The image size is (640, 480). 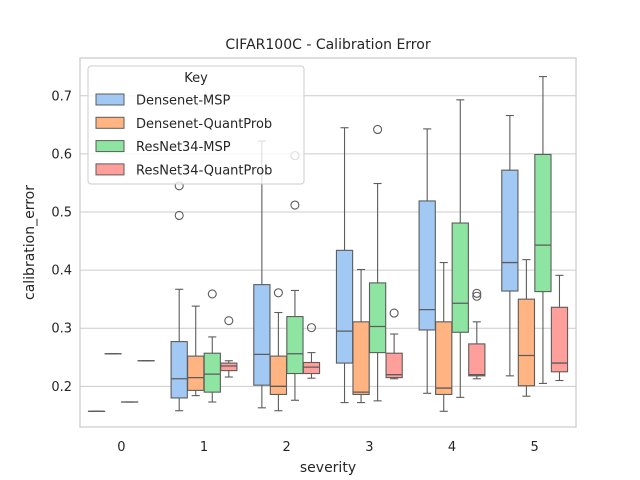 What do you see at coordinates (183, 147) in the screenshot?
I see `legend-label: ResNet34-MSP` at bounding box center [183, 147].